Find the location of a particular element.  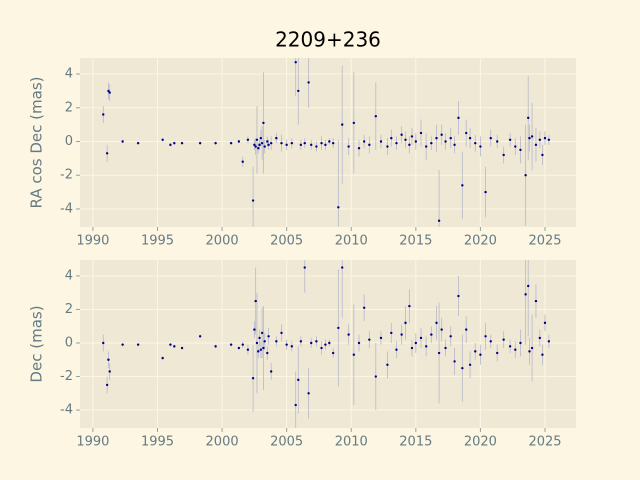

x-tick-label: 1990 is located at coordinates (92, 442).